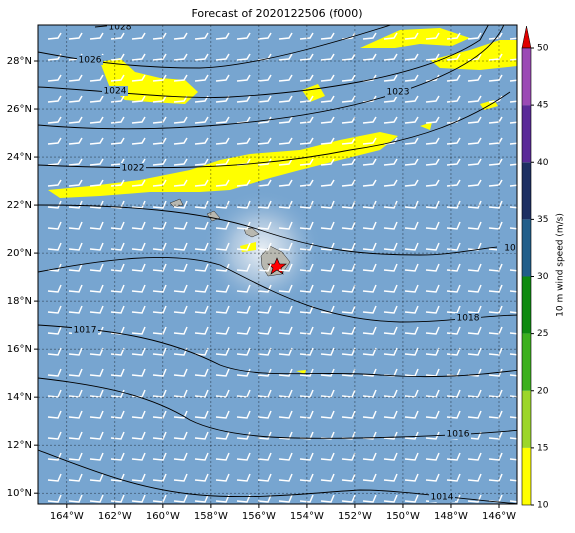 Image resolution: width=575 pixels, height=533 pixels. I want to click on title: Forecast of 2020122506 (f000), so click(276, 13).